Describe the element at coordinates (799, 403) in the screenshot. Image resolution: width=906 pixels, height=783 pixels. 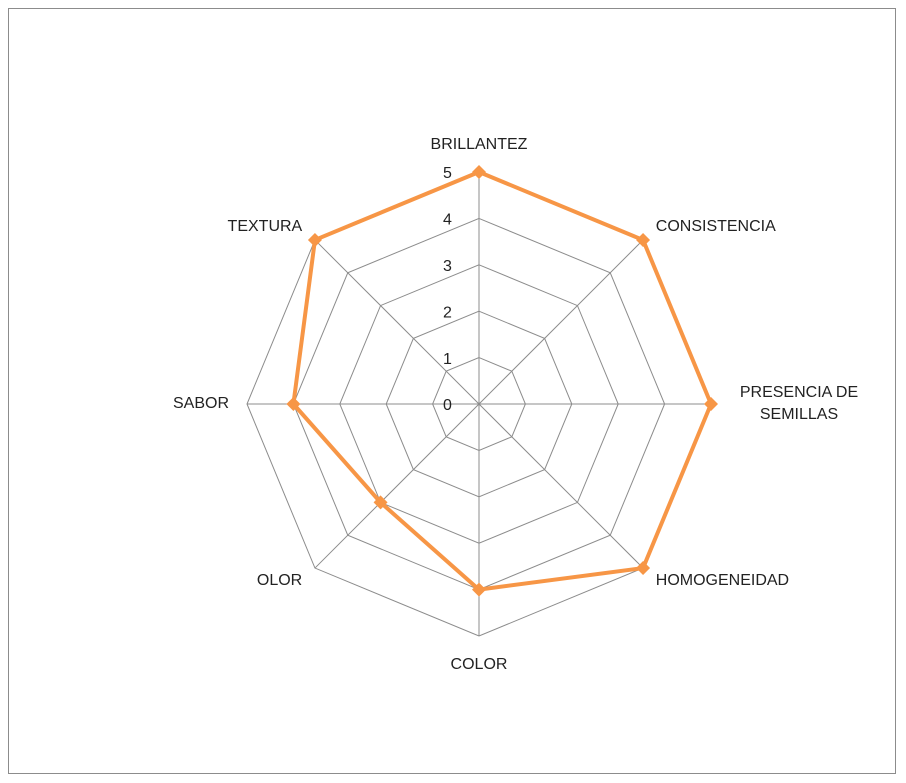
I see `category-label: PRESENCIA DE SEMILLAS` at that location.